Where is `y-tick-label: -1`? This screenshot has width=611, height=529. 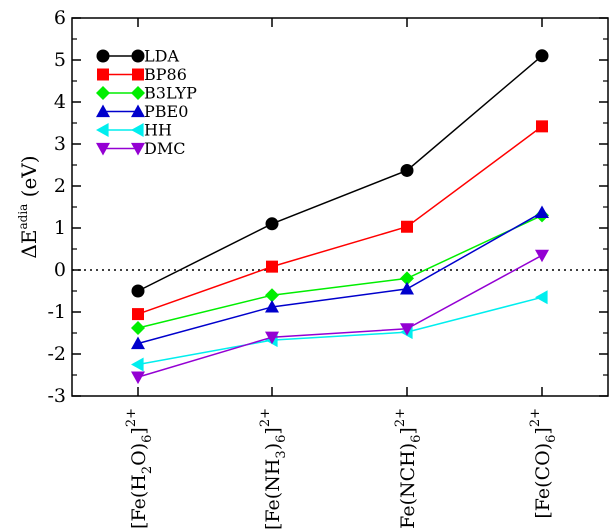
y-tick-label: -1 is located at coordinates (56, 312).